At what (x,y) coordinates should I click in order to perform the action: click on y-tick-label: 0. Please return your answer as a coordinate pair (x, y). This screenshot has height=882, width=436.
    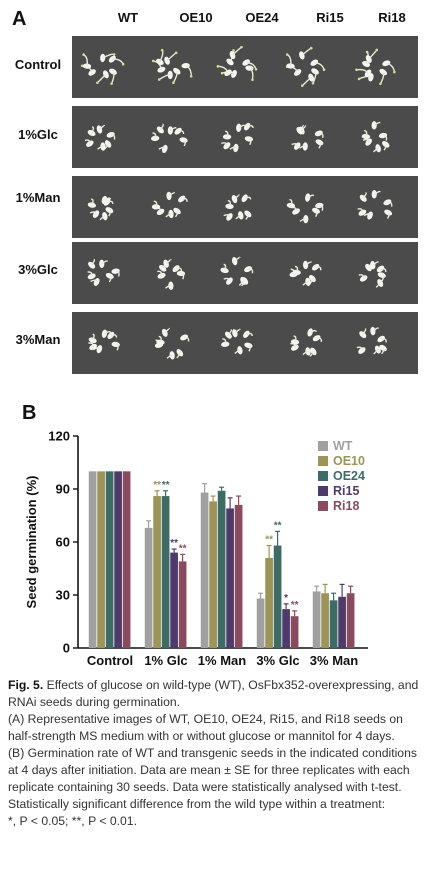
    Looking at the image, I should click on (66, 648).